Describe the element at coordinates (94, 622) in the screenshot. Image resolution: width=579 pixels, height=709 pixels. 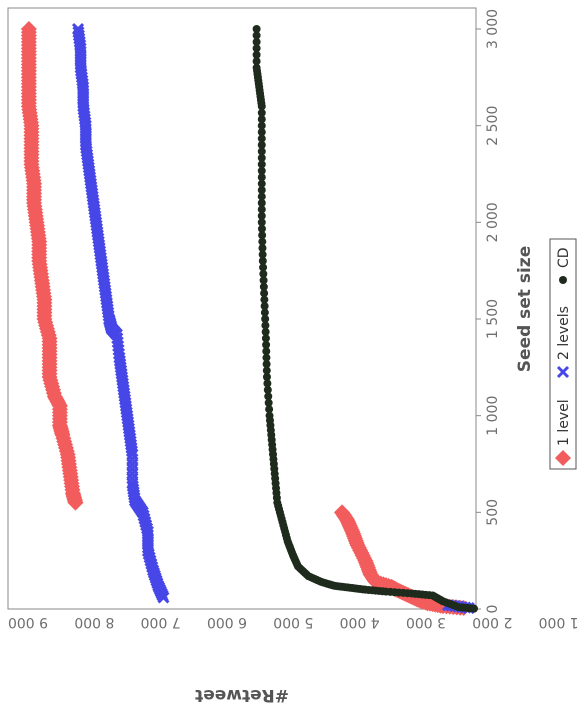
I see `y-tick-label: 8 000` at that location.